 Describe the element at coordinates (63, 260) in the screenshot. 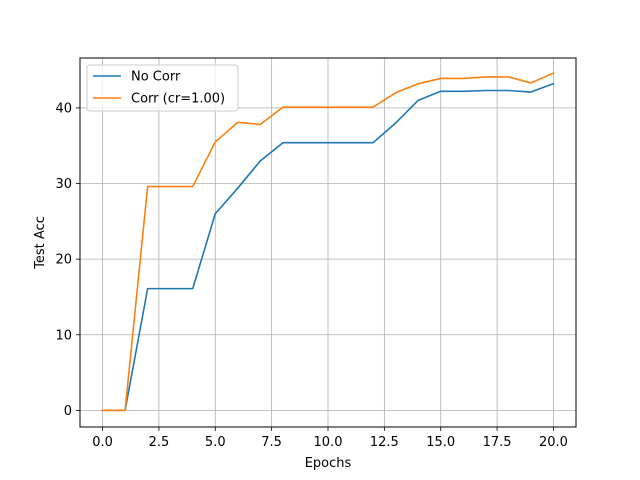

I see `y-tick-label: 20` at that location.